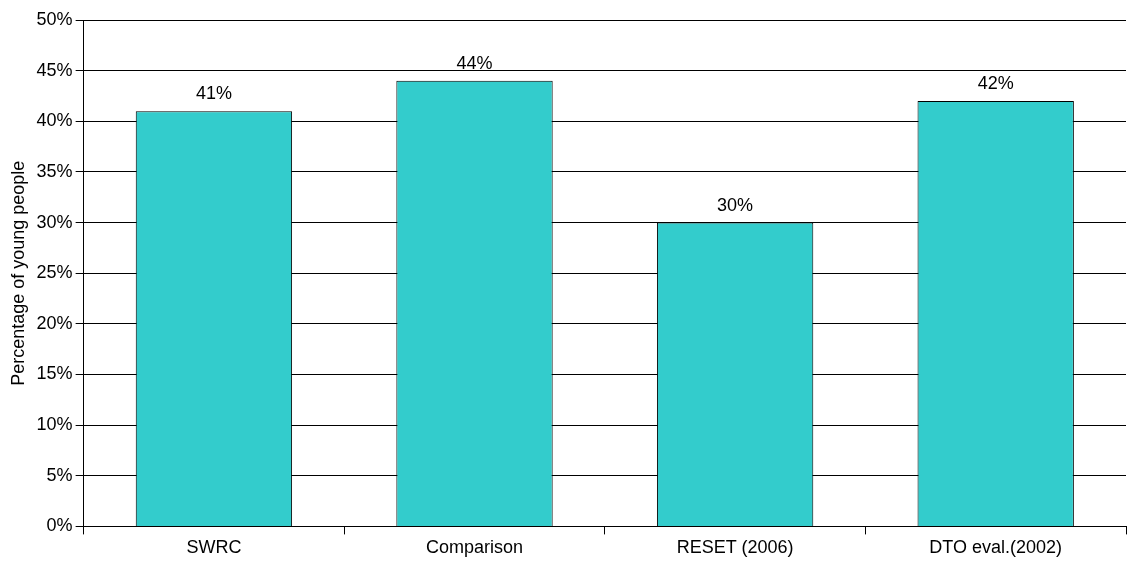 The image size is (1138, 568). Describe the element at coordinates (995, 82) in the screenshot. I see `data-label: 42%` at that location.